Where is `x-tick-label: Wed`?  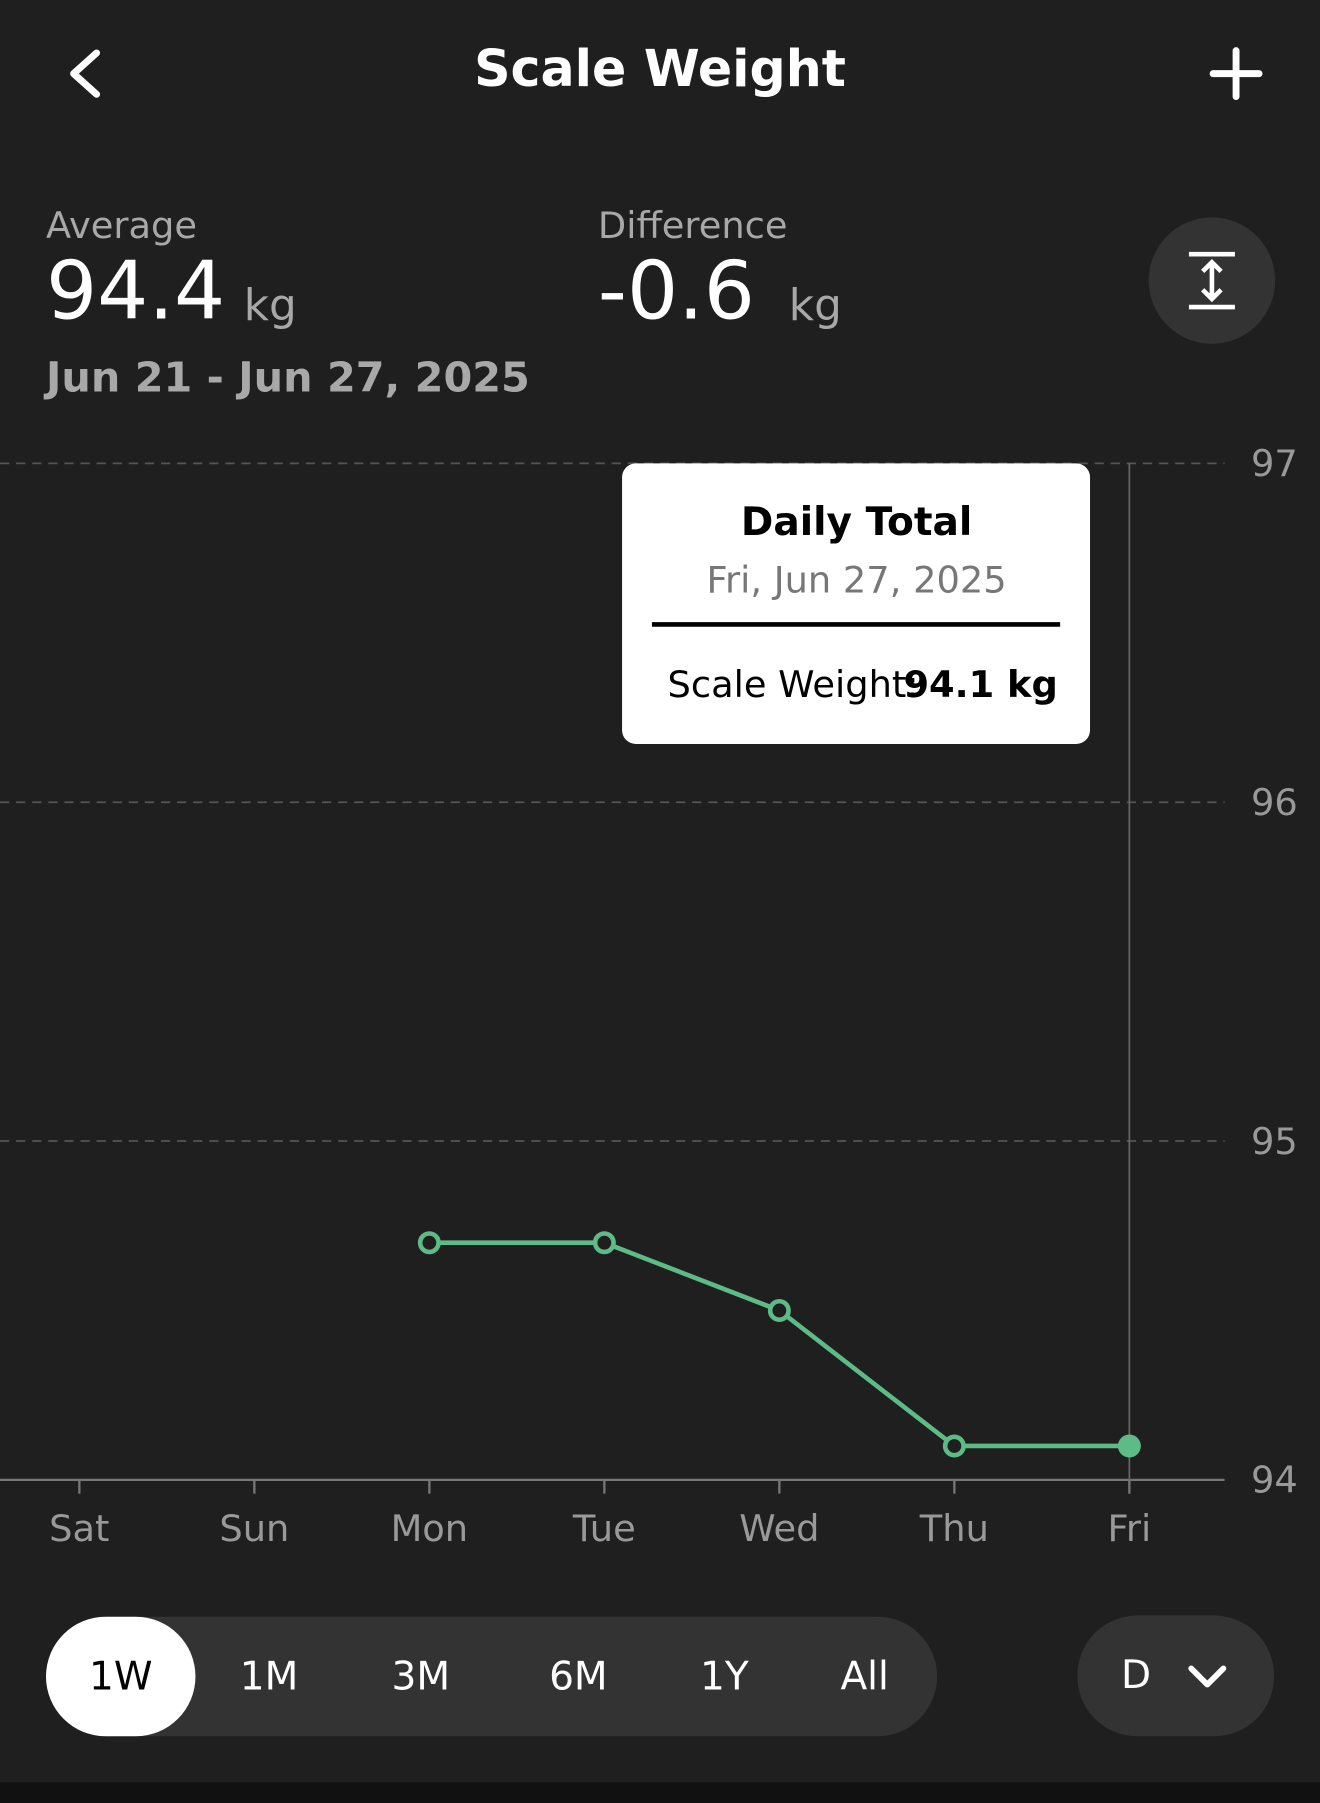
x-tick-label: Wed is located at coordinates (779, 1528).